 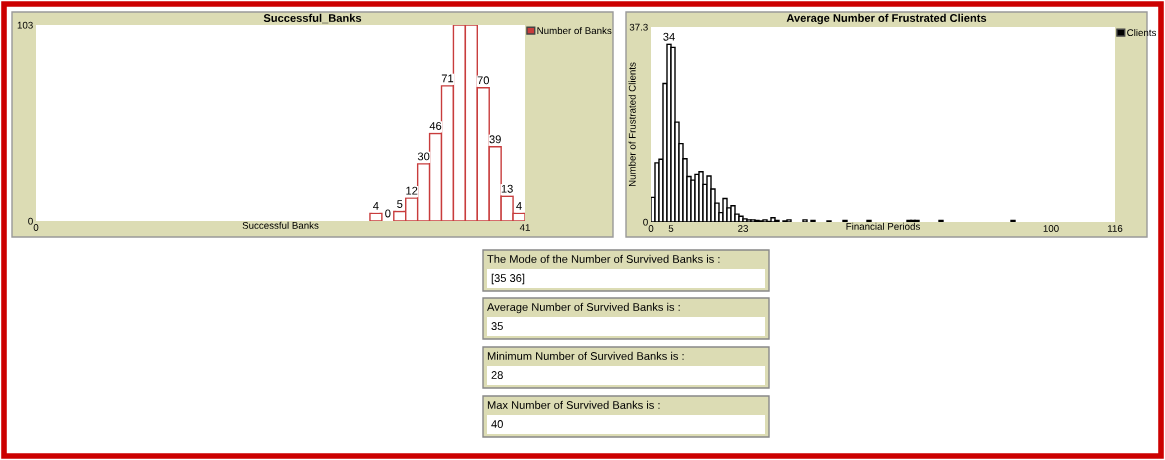 What do you see at coordinates (423, 156) in the screenshot?
I see `data-label: 30` at bounding box center [423, 156].